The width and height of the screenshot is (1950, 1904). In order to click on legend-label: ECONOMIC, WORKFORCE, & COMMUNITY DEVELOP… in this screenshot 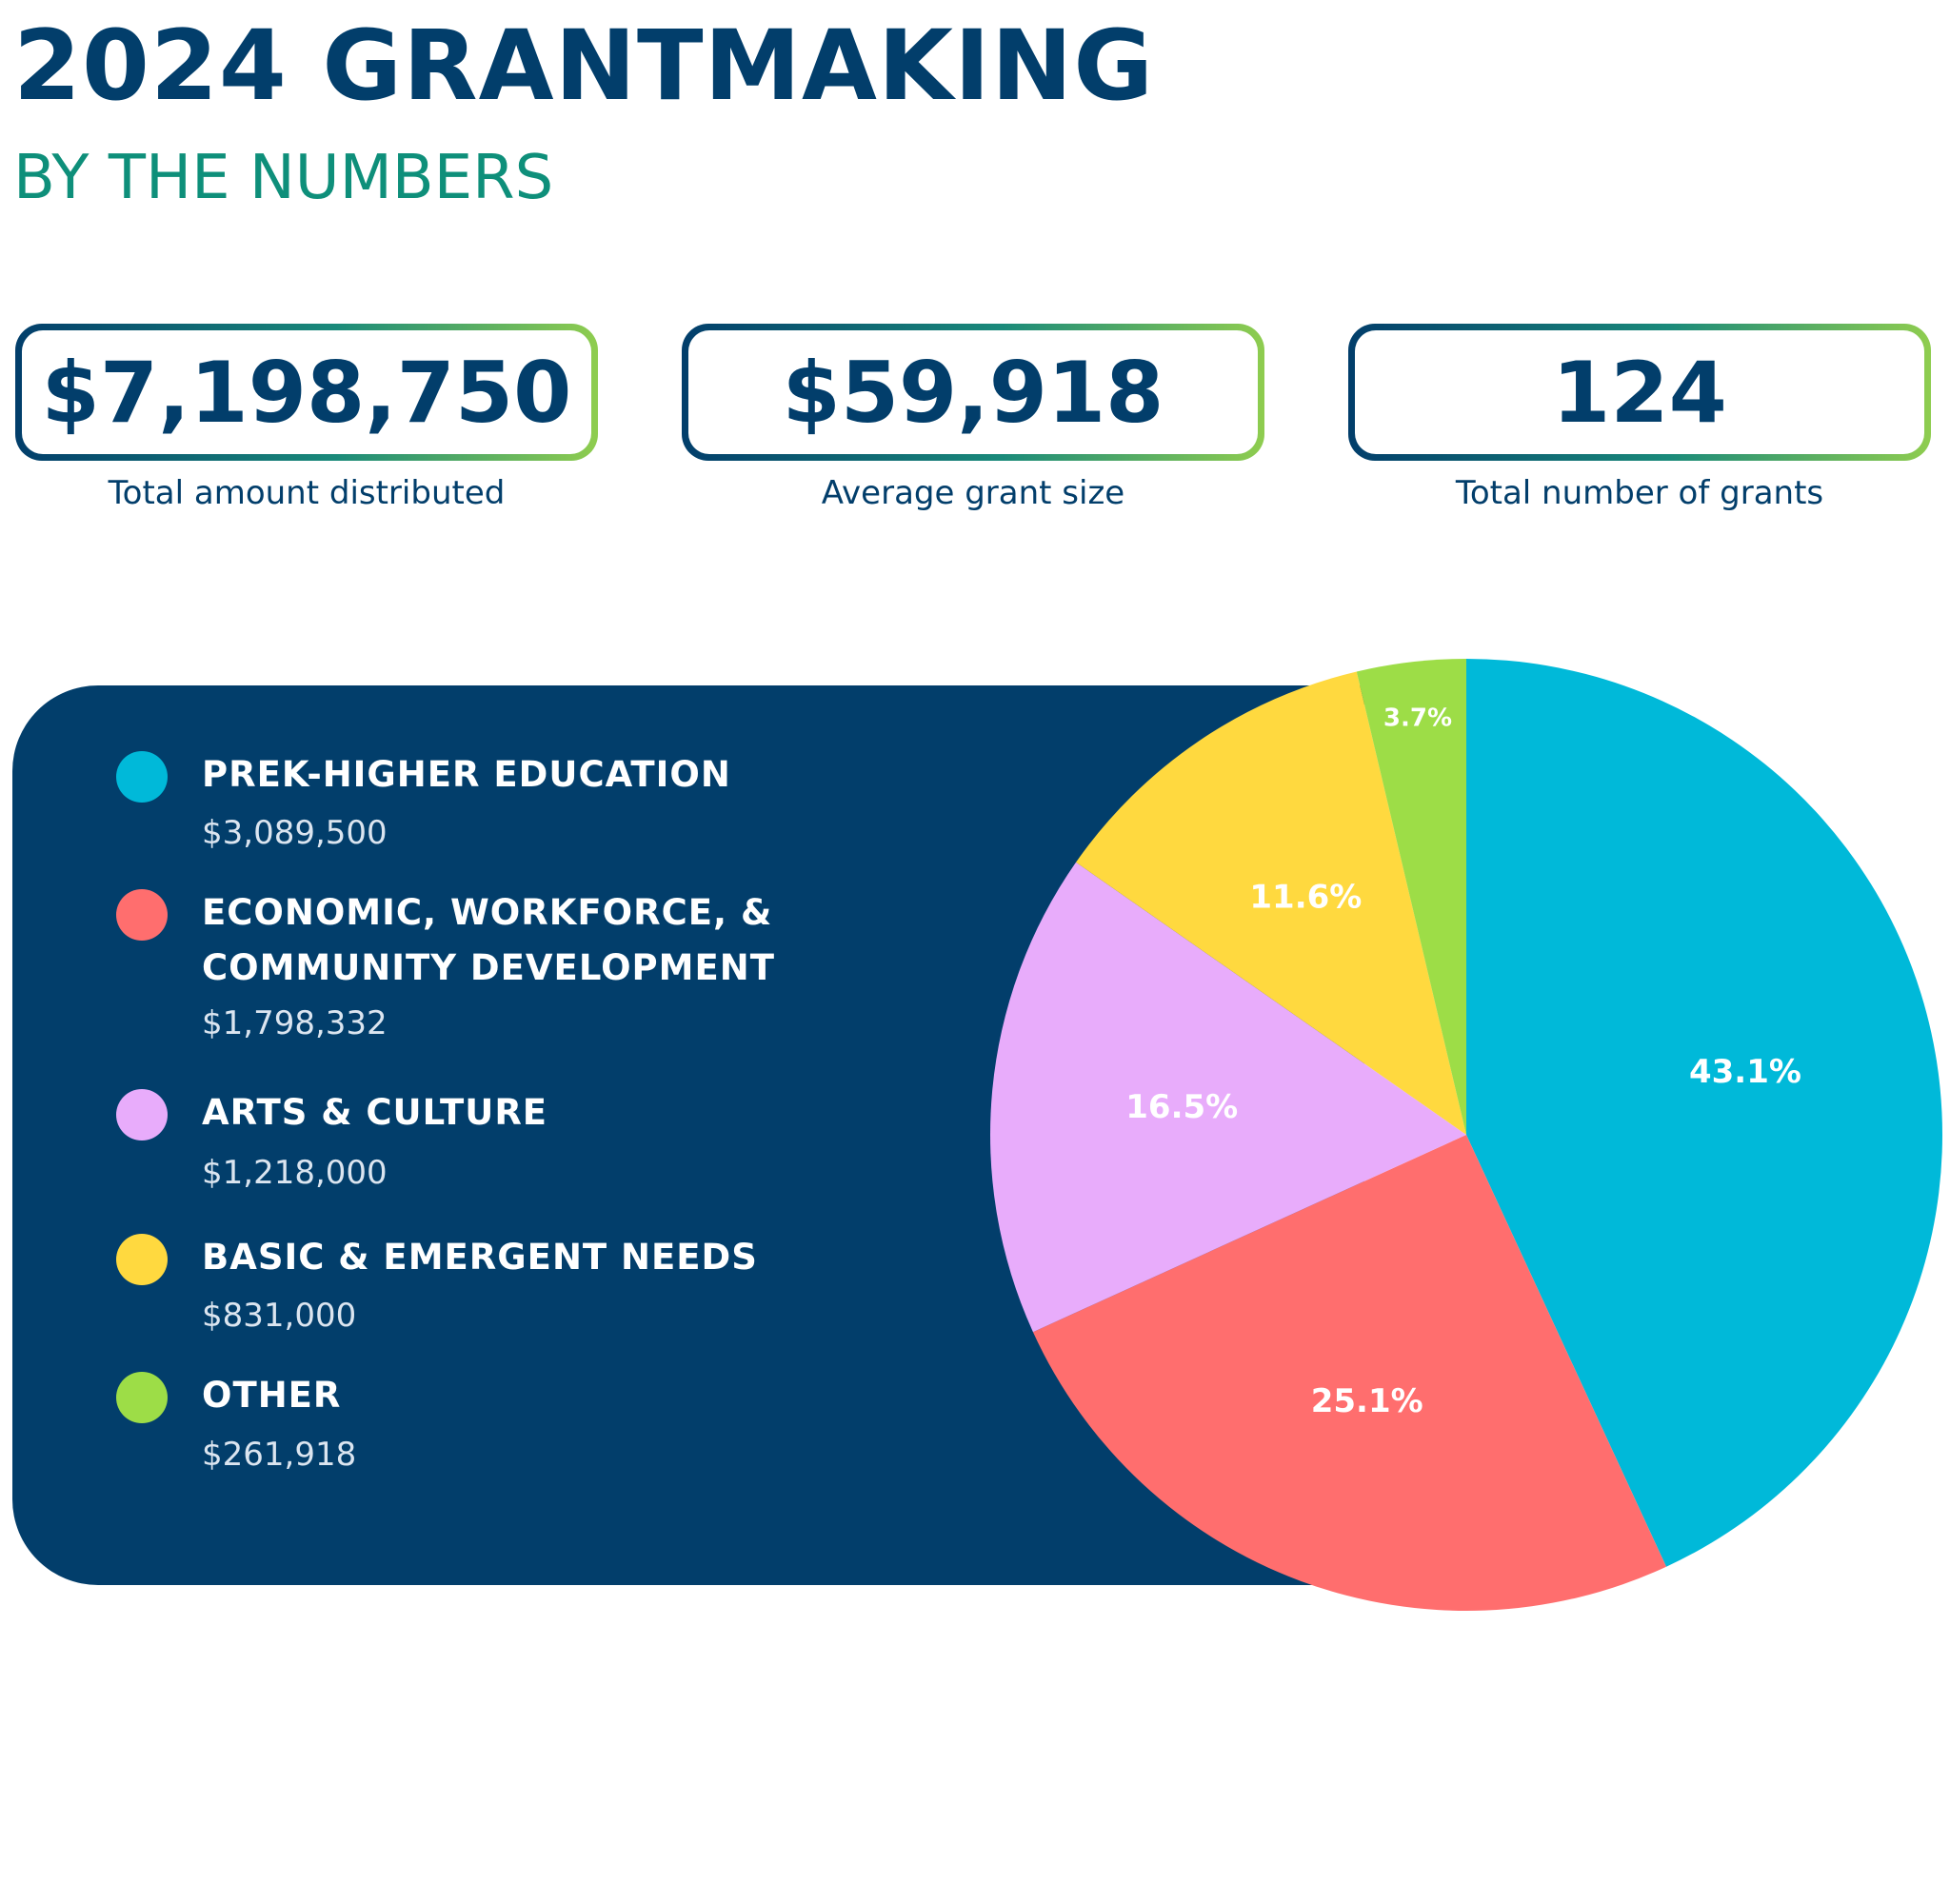, I will do `click(489, 940)`.